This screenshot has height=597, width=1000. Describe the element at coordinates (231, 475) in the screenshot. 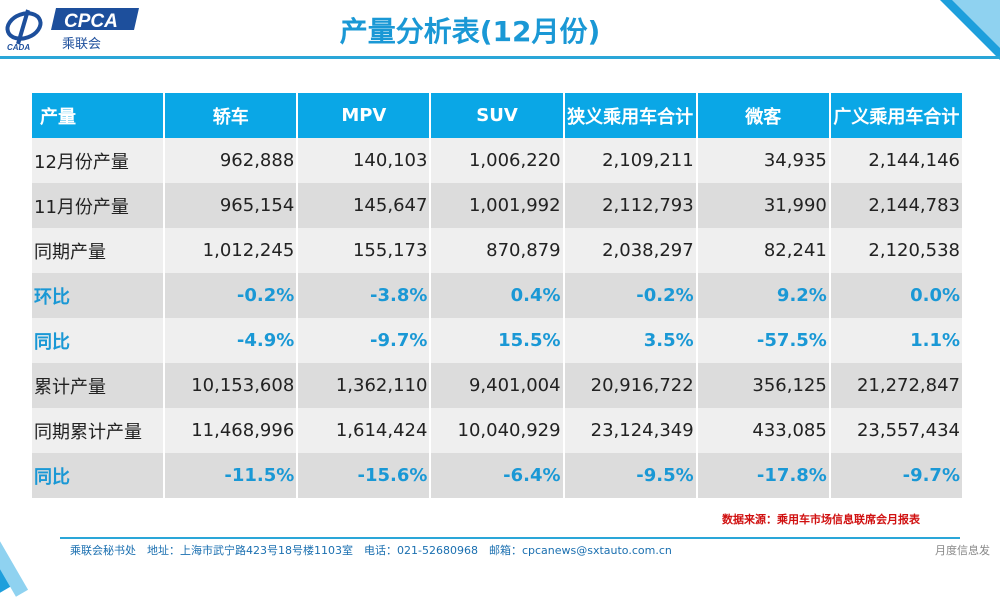

I see `table-cell: -11.5%` at that location.